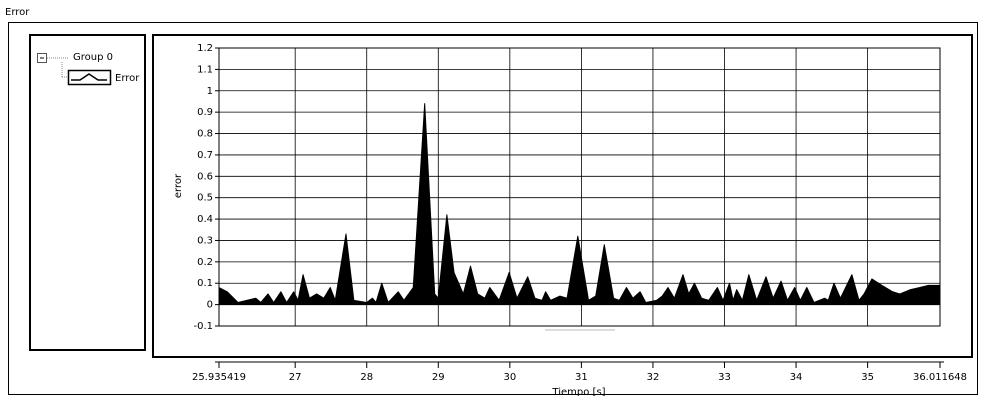  What do you see at coordinates (653, 377) in the screenshot?
I see `x-tick-label: 32` at bounding box center [653, 377].